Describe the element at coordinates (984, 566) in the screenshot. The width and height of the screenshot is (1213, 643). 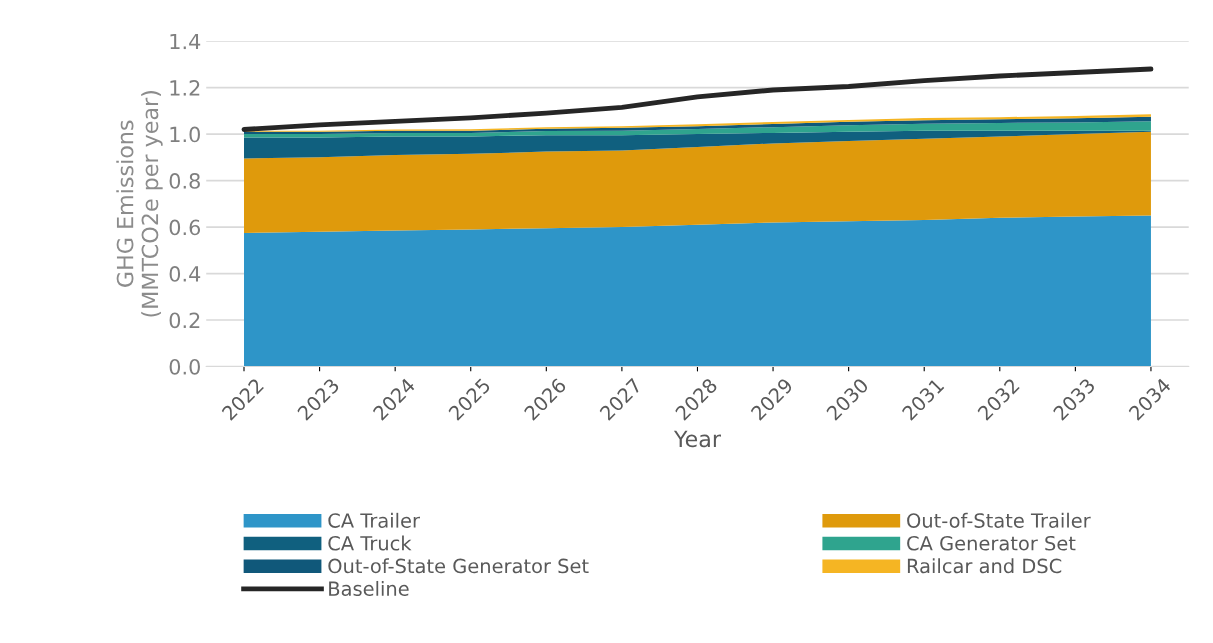
I see `legend-label: Railcar and DSC` at that location.